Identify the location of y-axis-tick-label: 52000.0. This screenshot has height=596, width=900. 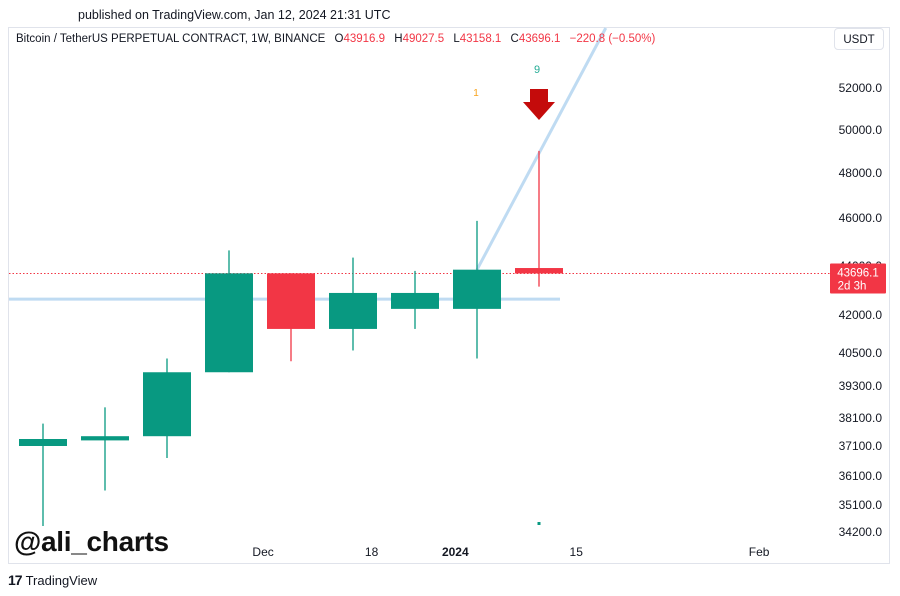
(861, 88).